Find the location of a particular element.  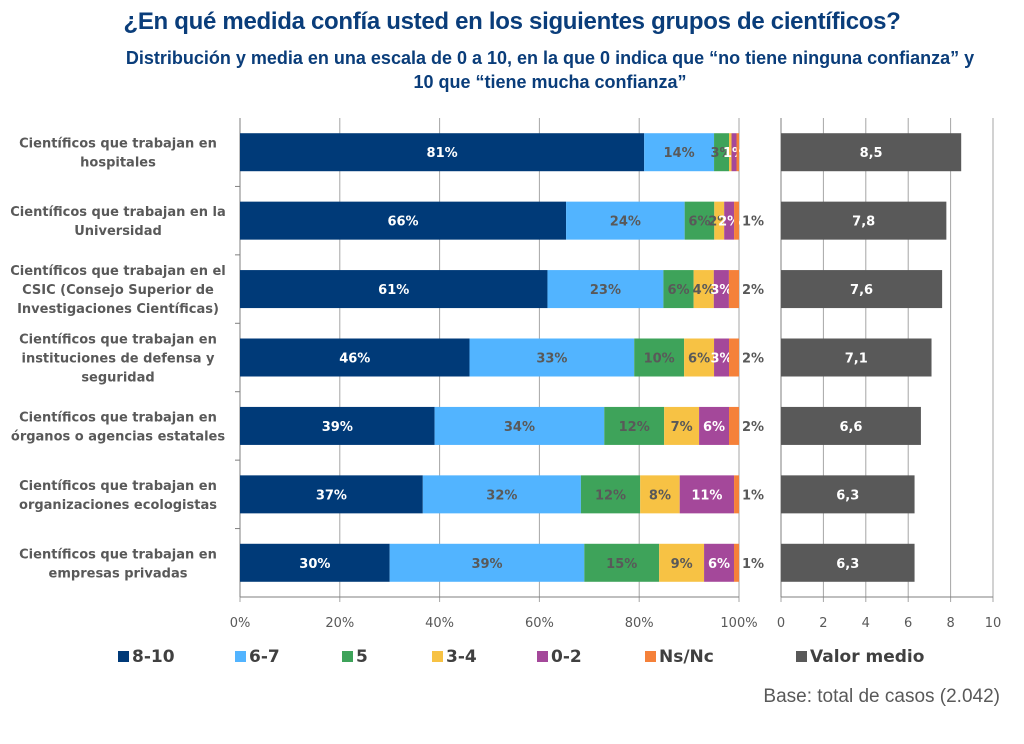

segment-data-label: 46% is located at coordinates (354, 359).